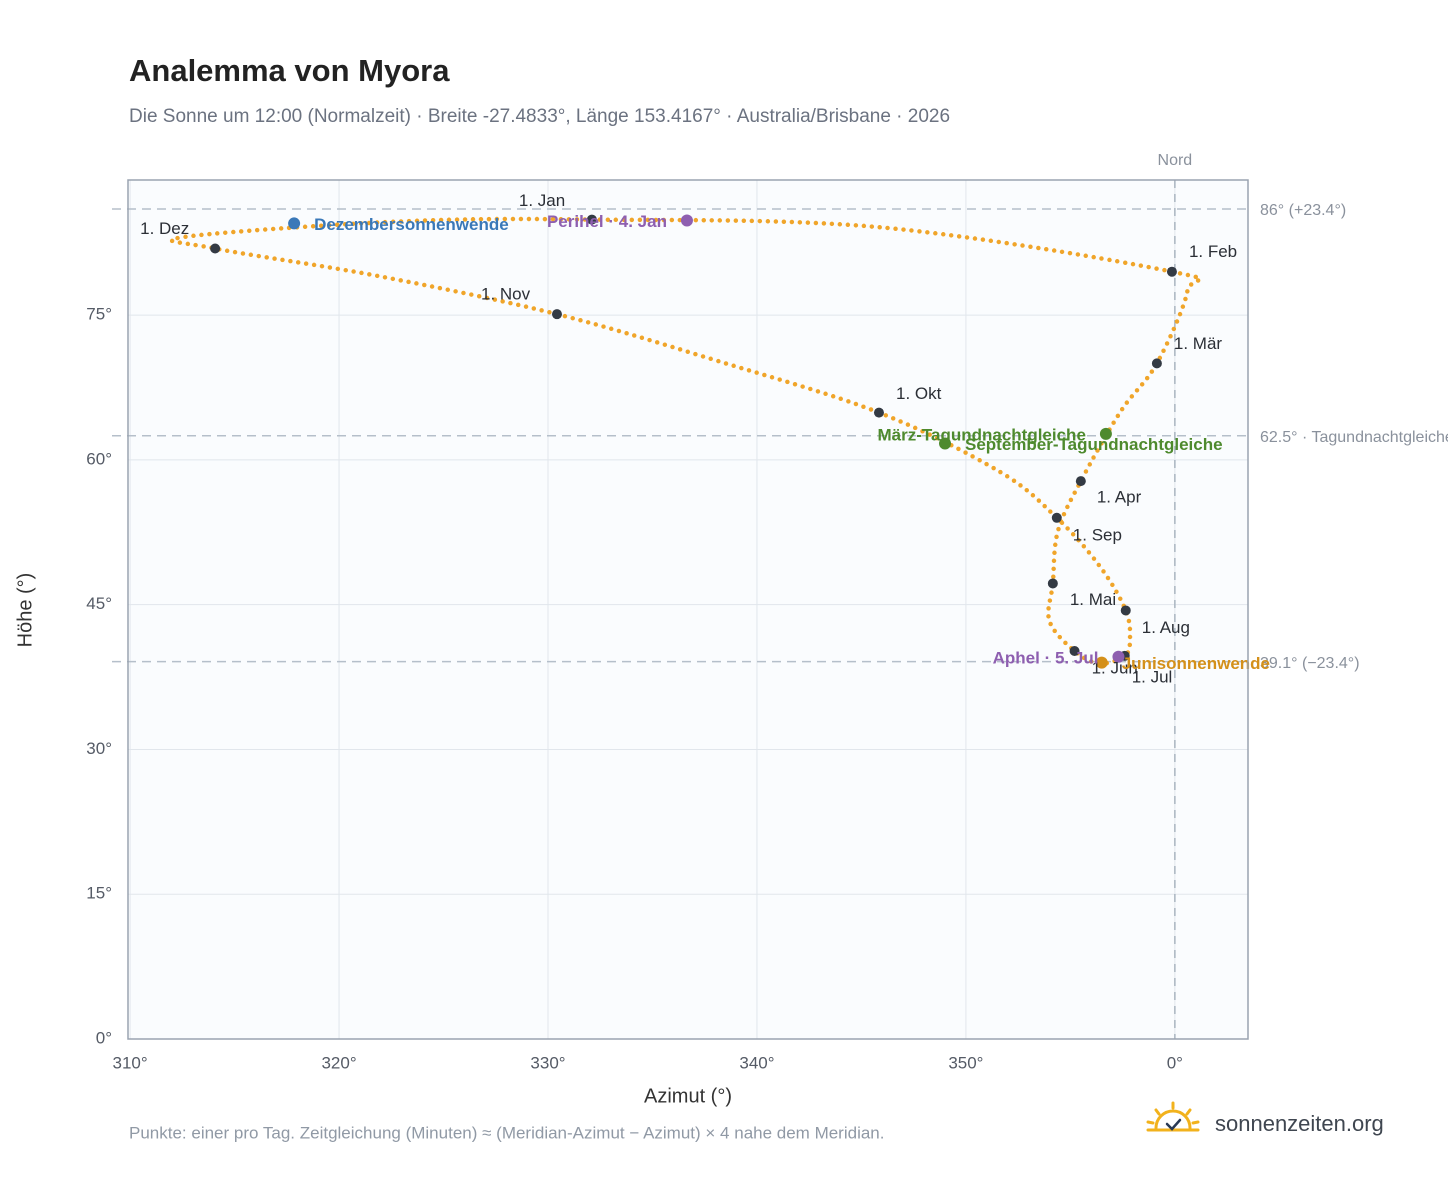 This screenshot has width=1448, height=1188. Describe the element at coordinates (1196, 663) in the screenshot. I see `event-label: Junisonnenwende` at that location.